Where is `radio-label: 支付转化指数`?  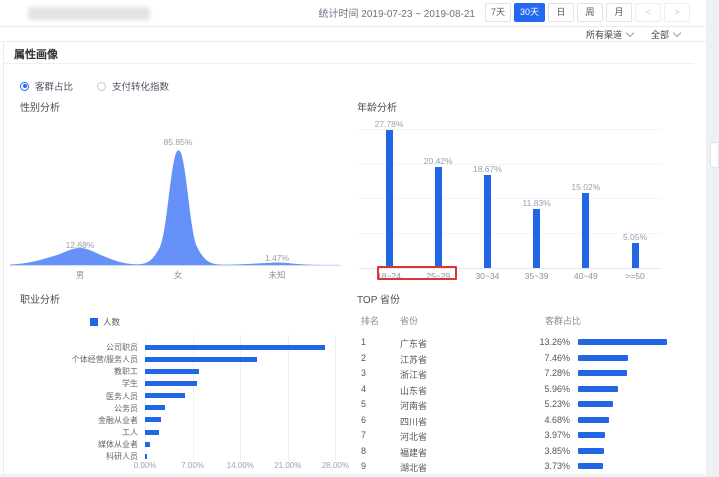
radio-label: 支付转化指数 is located at coordinates (141, 87).